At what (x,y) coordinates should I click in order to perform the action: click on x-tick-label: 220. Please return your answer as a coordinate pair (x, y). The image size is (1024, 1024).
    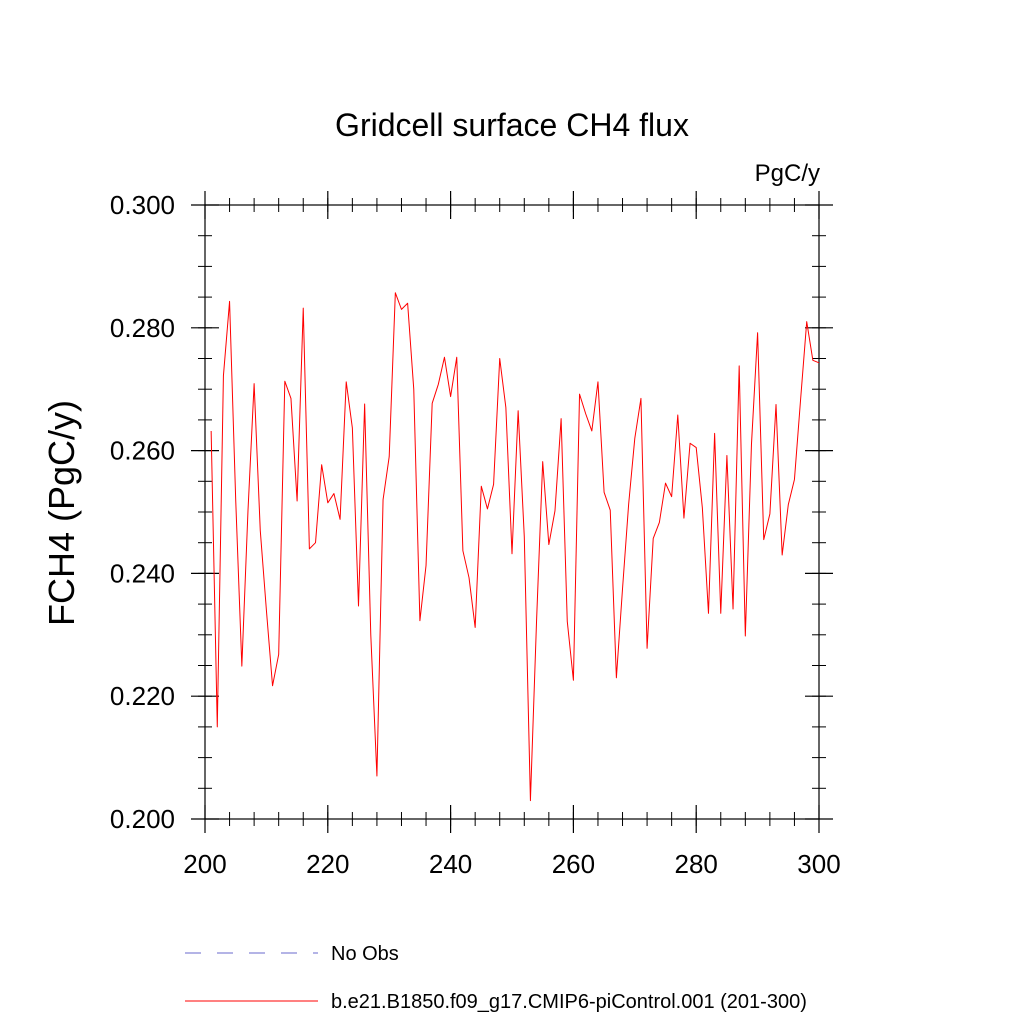
    Looking at the image, I should click on (327, 864).